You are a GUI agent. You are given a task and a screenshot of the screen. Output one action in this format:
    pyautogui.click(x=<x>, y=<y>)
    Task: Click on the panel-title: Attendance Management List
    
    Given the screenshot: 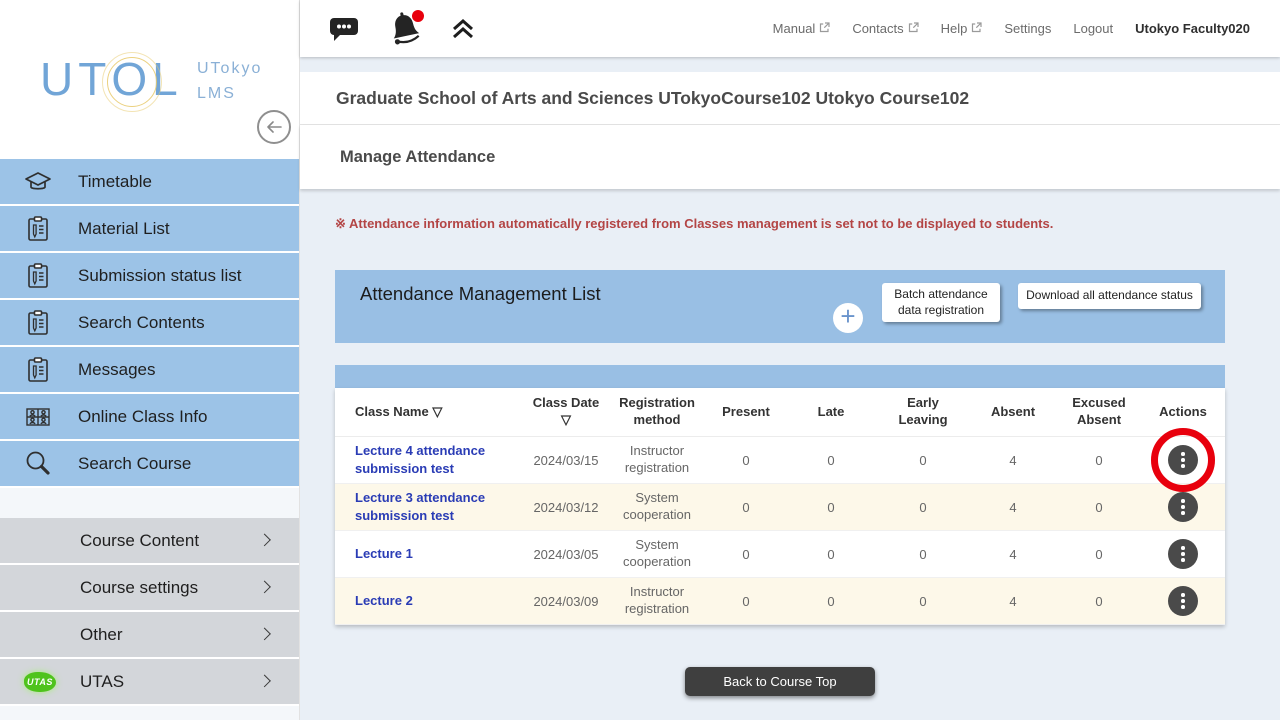 What is the action you would take?
    pyautogui.click(x=480, y=293)
    